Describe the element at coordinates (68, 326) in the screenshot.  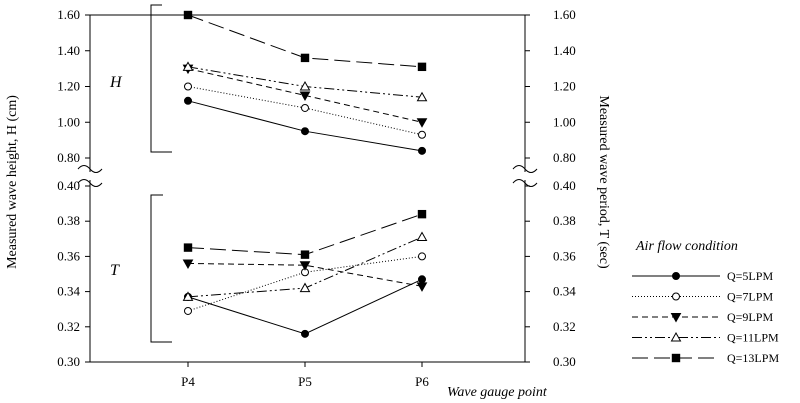
I see `y-tick-label-left: 0.32` at that location.